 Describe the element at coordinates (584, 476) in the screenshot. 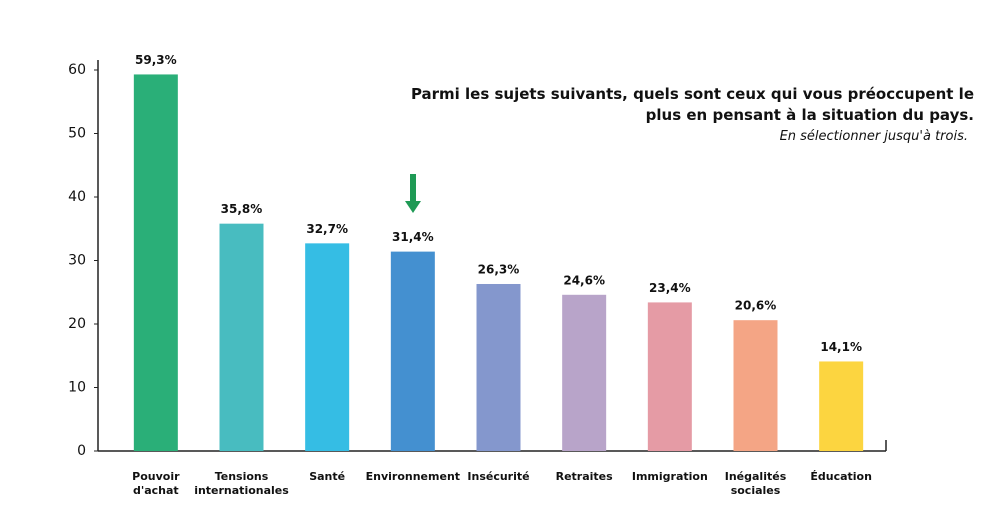

I see `x-tick-label: Retraites` at that location.